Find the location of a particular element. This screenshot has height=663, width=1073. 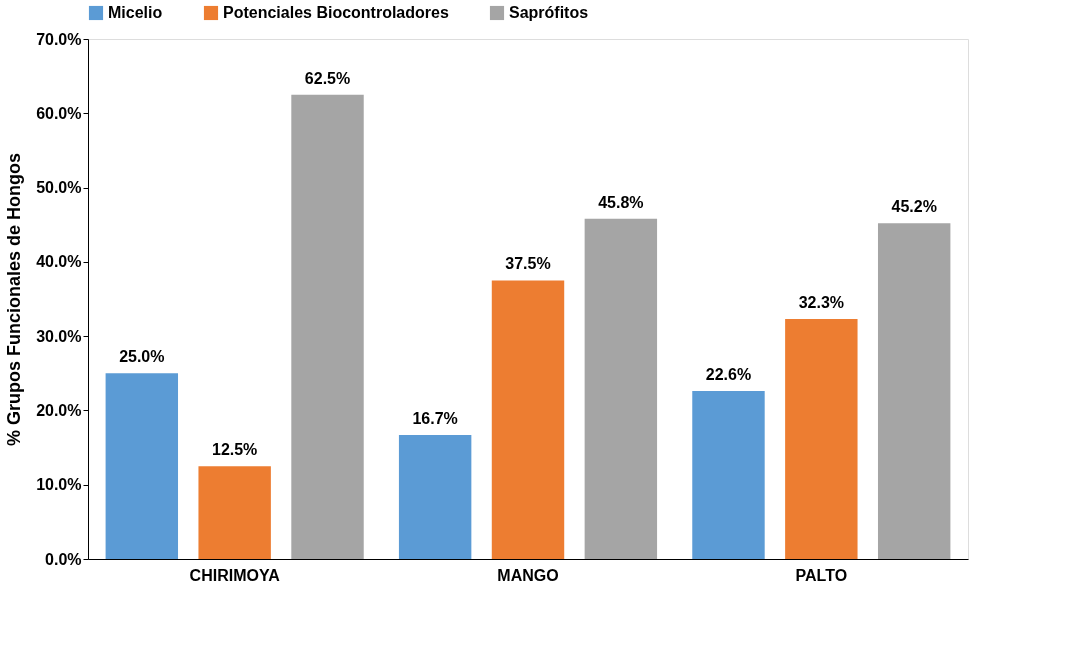

y-axis-title: % Grupos Funcionales de Hongos is located at coordinates (14, 299).